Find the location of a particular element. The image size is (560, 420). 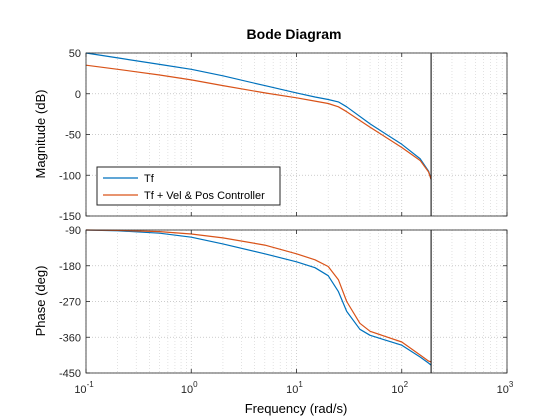

y-tick-label: -90 is located at coordinates (73, 231).